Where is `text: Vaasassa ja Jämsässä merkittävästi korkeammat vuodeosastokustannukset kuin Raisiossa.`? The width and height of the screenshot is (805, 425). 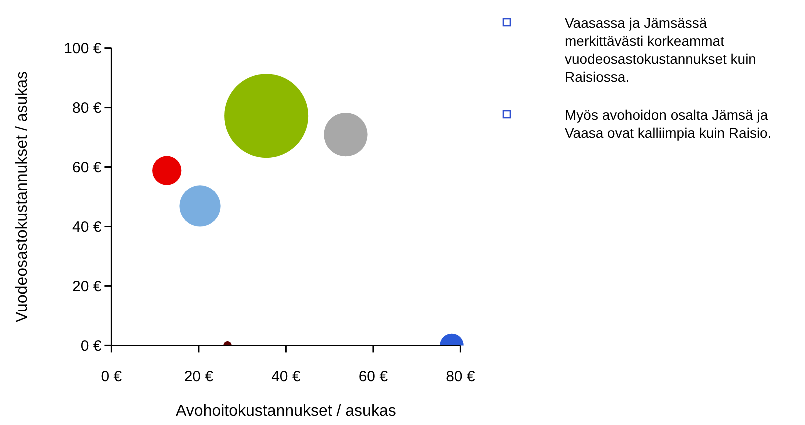 text: Vaasassa ja Jämsässä merkittävästi korkeammat vuodeosastokustannukset kuin Raisiossa. is located at coordinates (660, 50).